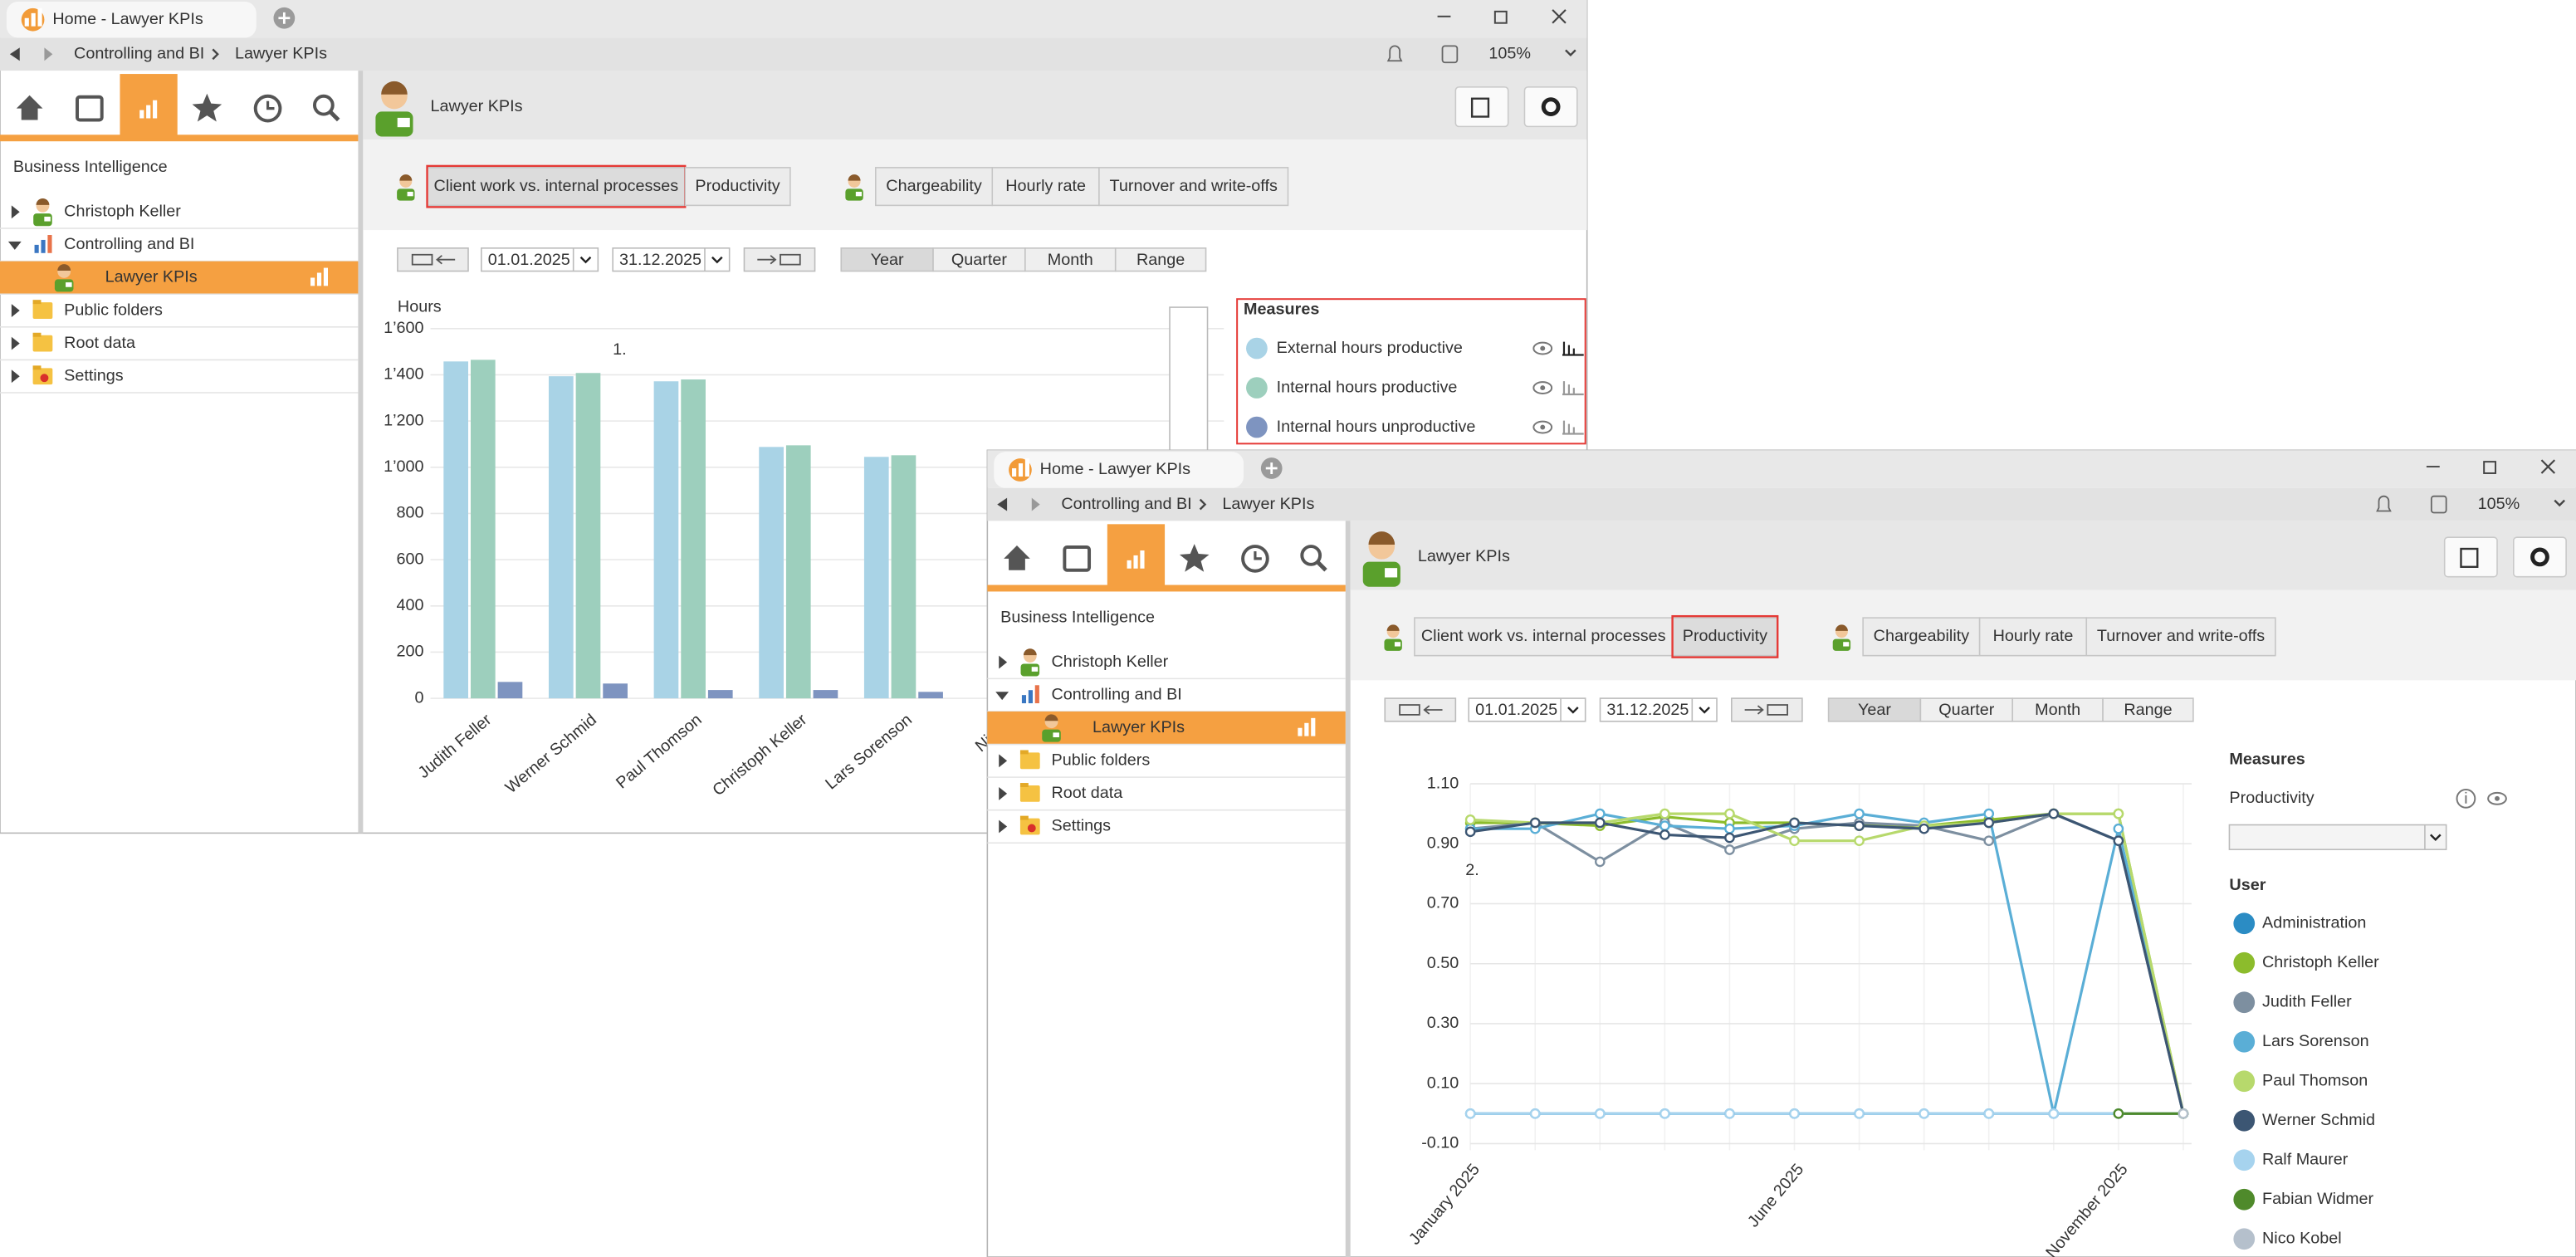 Image resolution: width=2576 pixels, height=1257 pixels. What do you see at coordinates (1110, 662) in the screenshot?
I see `tree-item: Christoph Keller` at bounding box center [1110, 662].